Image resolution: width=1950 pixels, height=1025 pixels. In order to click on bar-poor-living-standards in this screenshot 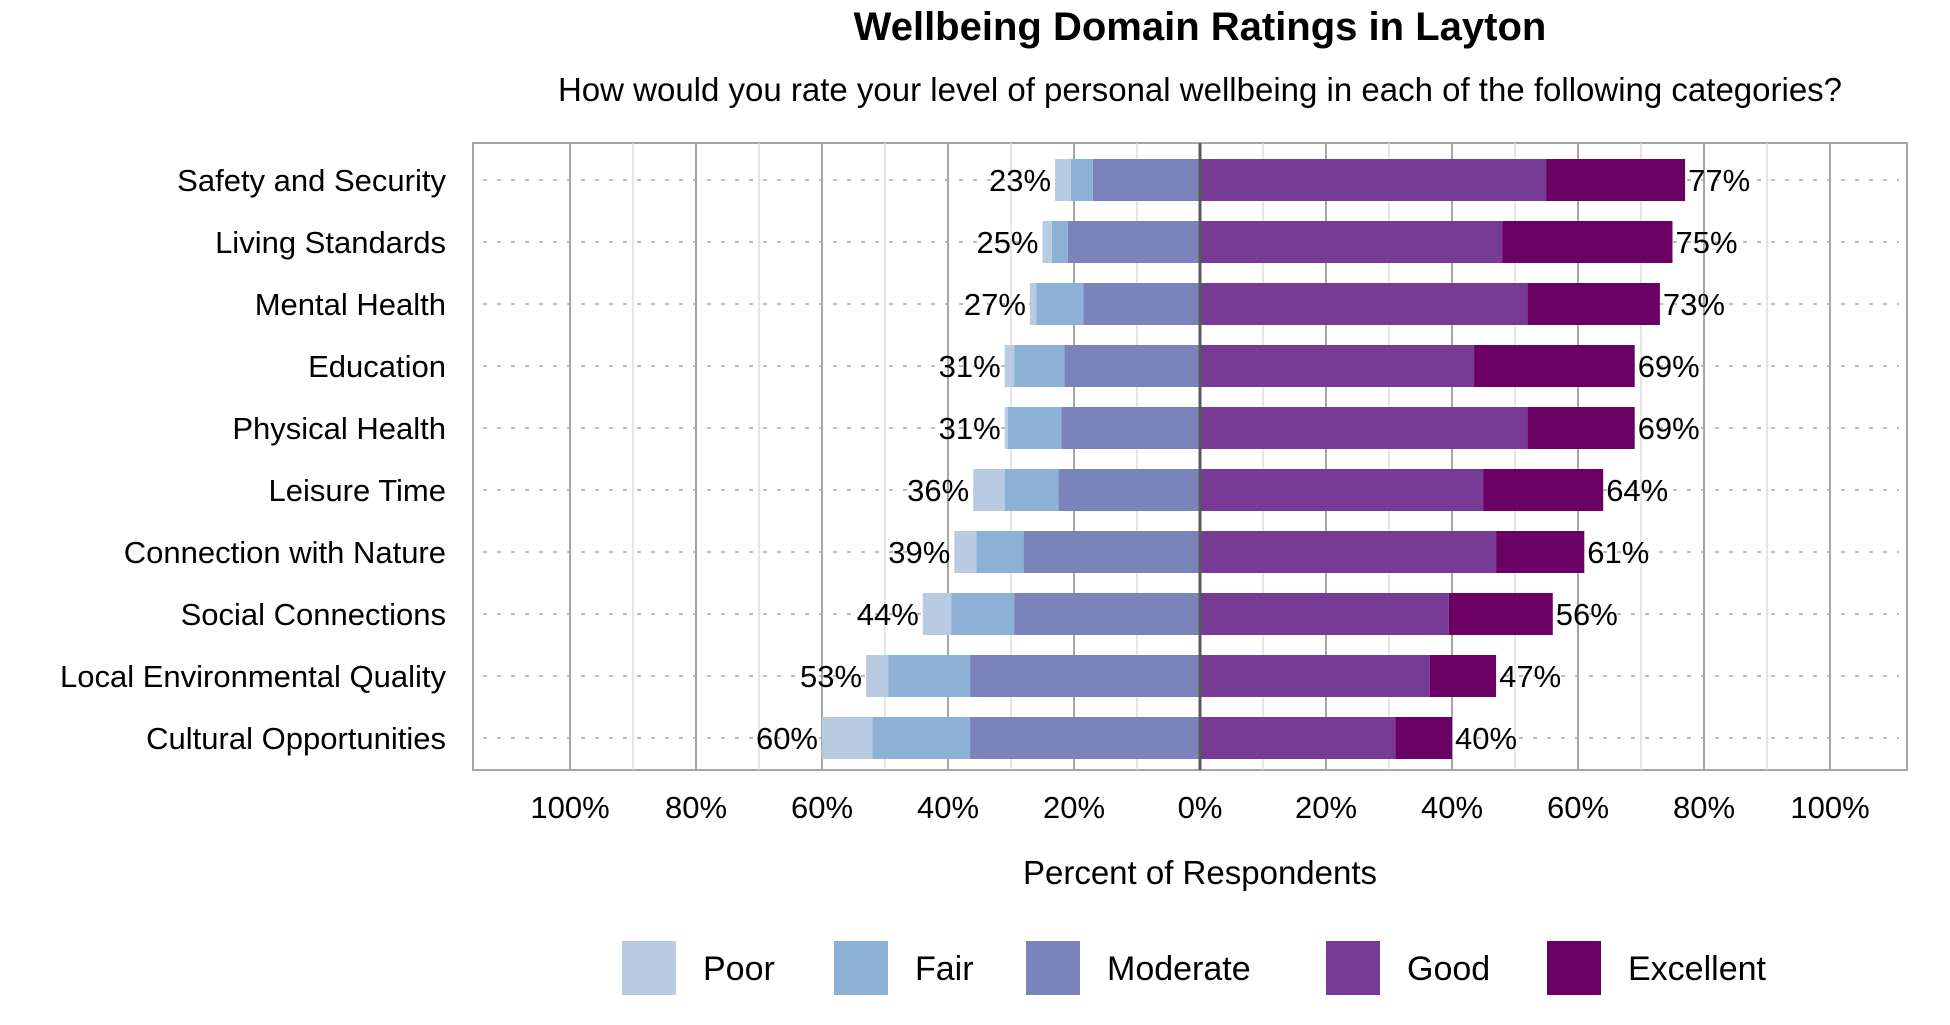, I will do `click(1047, 242)`.